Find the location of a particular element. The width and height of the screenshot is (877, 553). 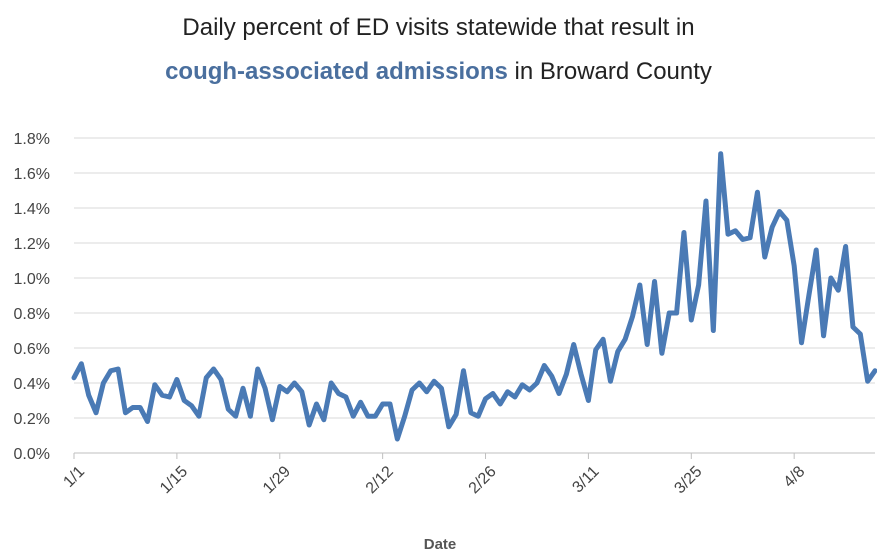

chart-title-rest: in Broward County is located at coordinates (609, 71).